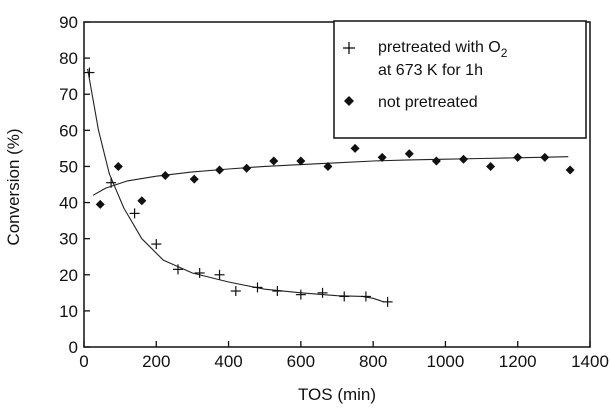 The image size is (610, 409). Describe the element at coordinates (68, 311) in the screenshot. I see `y-tick-label: 10` at that location.